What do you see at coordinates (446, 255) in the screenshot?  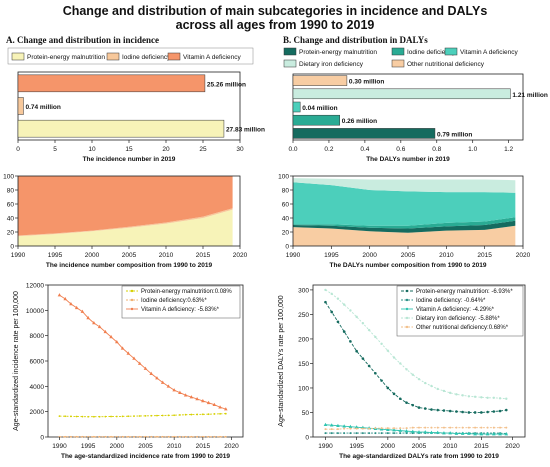 I see `x-tick-label: 2010` at bounding box center [446, 255].